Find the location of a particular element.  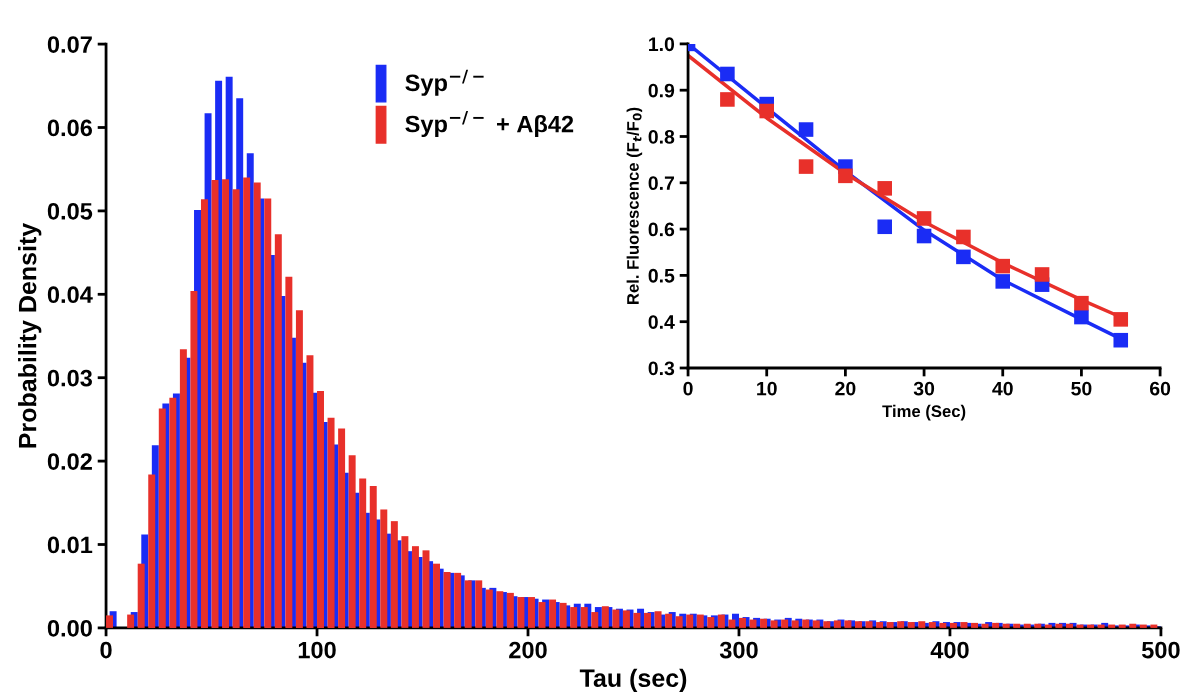

x-axis-title: Tau (sec) is located at coordinates (633, 680).